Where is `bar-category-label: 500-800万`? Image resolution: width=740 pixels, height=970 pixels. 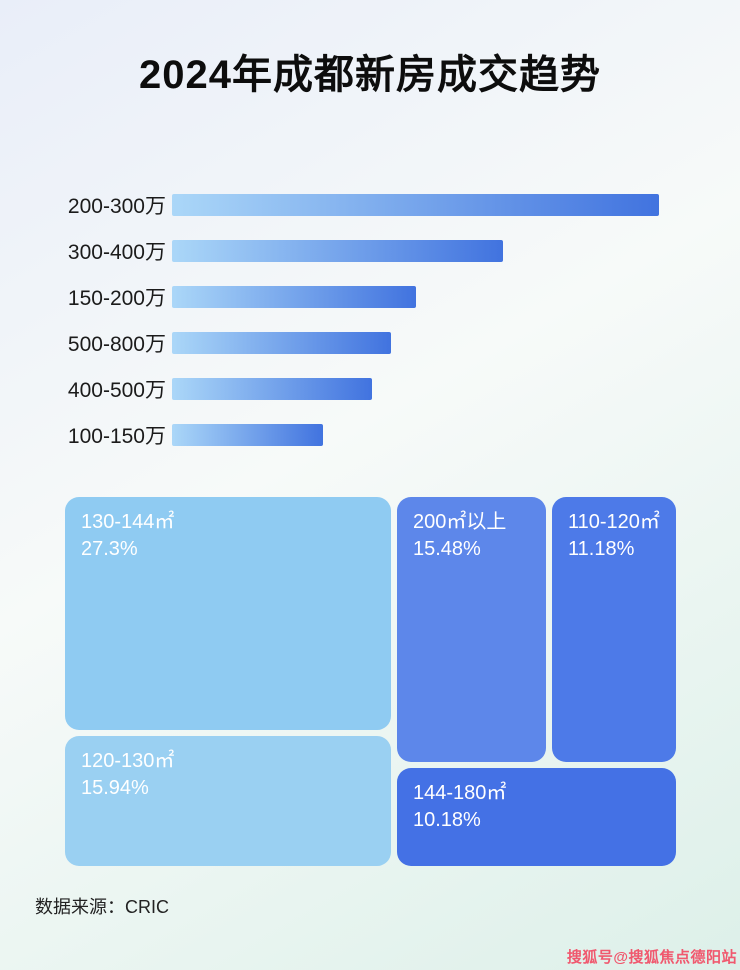 bar-category-label: 500-800万 is located at coordinates (116, 344).